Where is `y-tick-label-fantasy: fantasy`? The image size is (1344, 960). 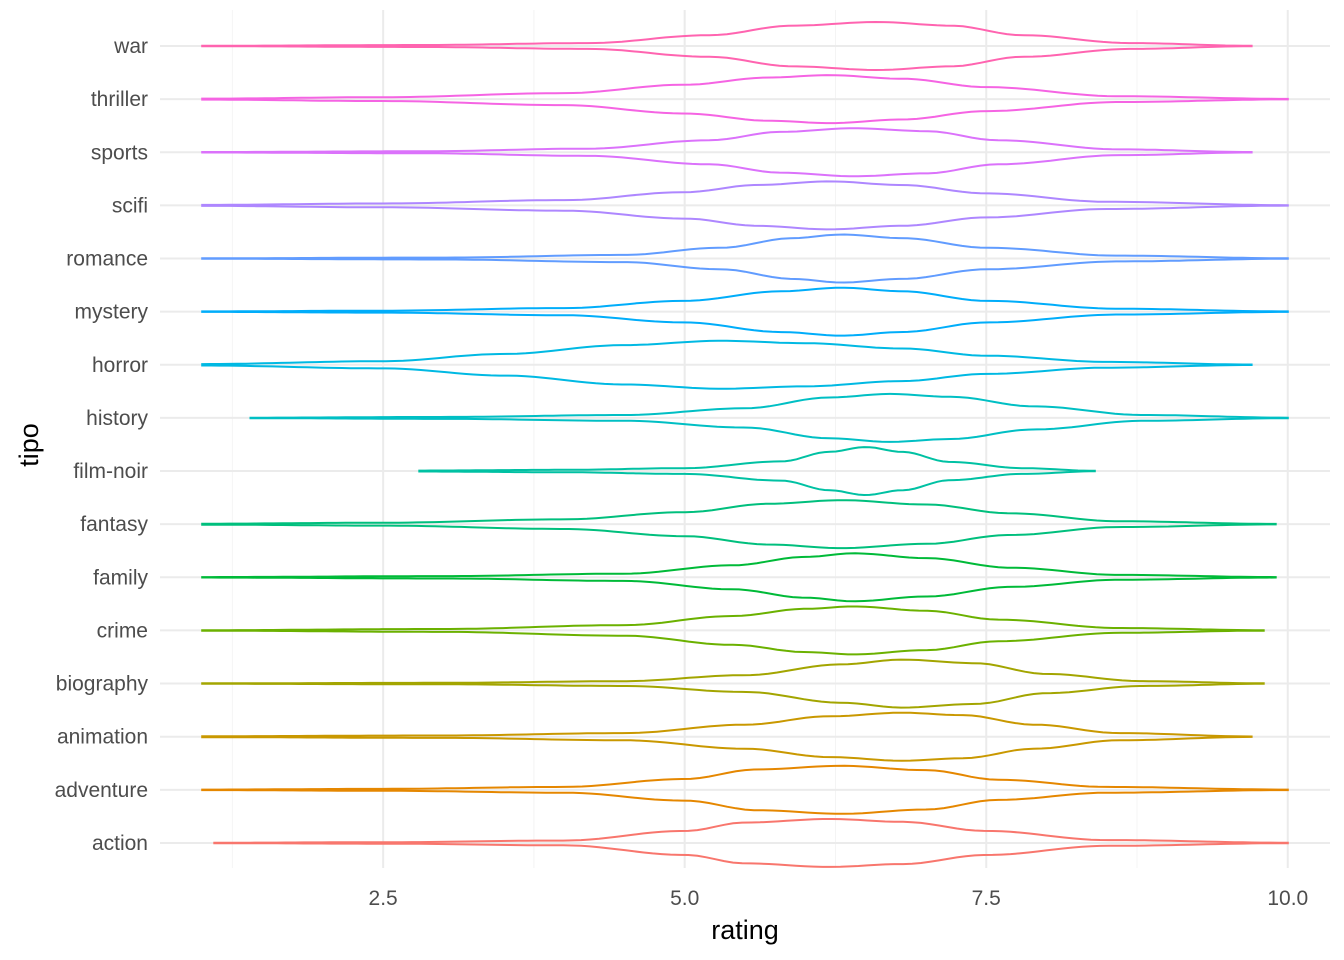
y-tick-label-fantasy: fantasy is located at coordinates (114, 524).